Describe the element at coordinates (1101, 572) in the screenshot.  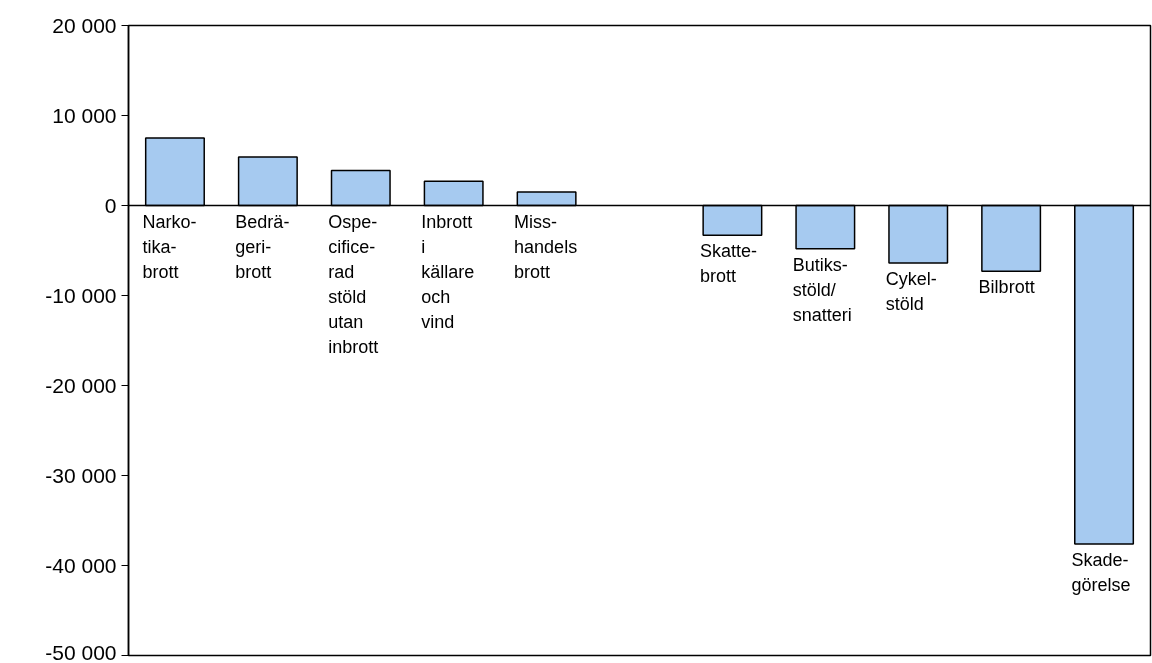
I see `x-tick-label: Skade- görelse` at that location.